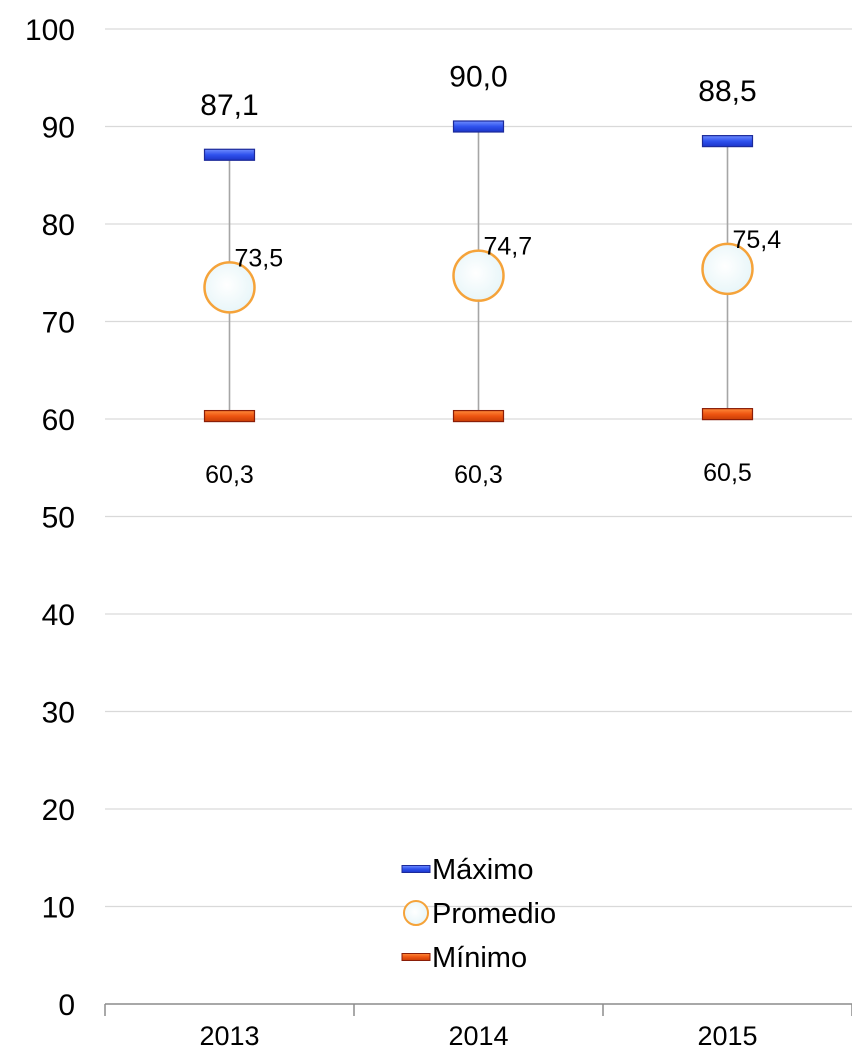 The height and width of the screenshot is (1056, 852). Describe the element at coordinates (416, 957) in the screenshot. I see `legend-min-icon` at that location.